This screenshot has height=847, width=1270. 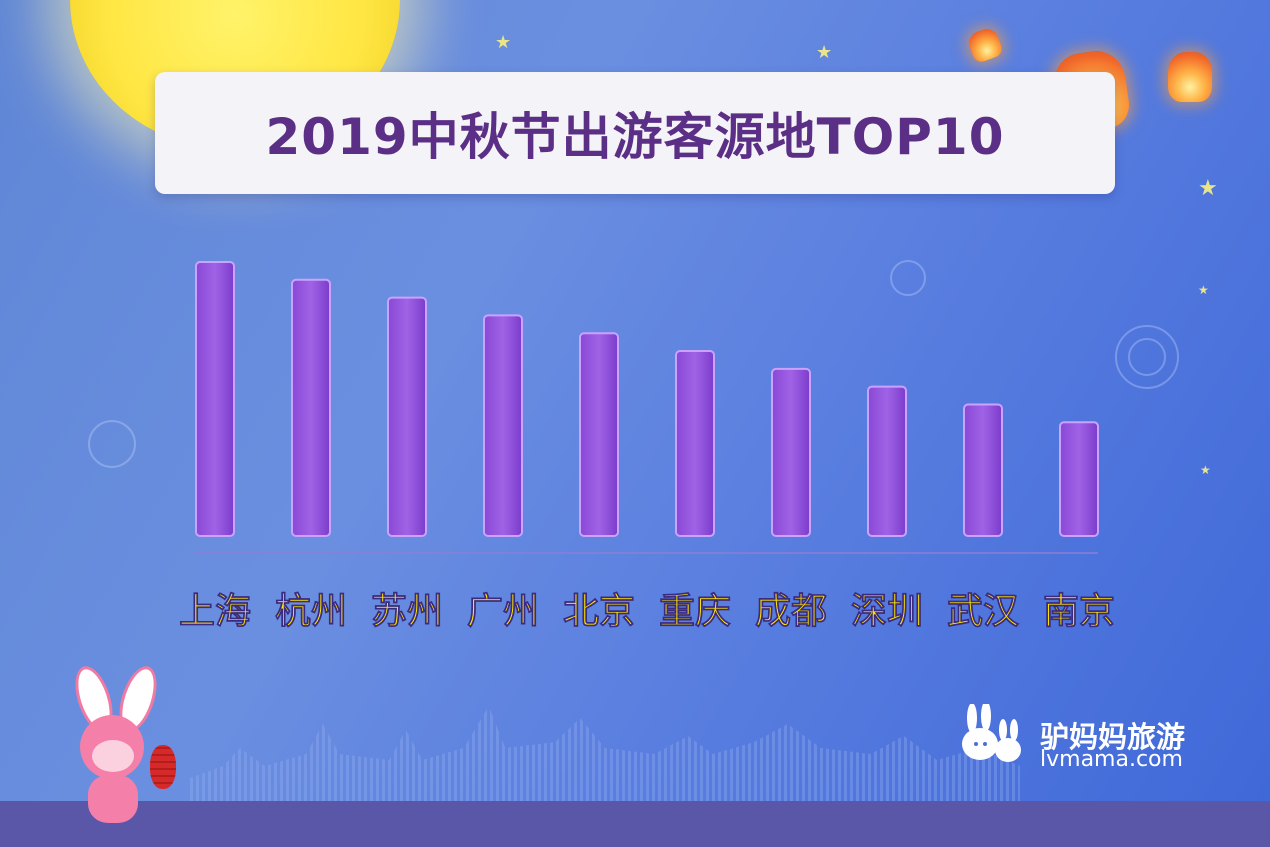 What do you see at coordinates (1111, 759) in the screenshot?
I see `logo-domain: lvmama.com` at bounding box center [1111, 759].